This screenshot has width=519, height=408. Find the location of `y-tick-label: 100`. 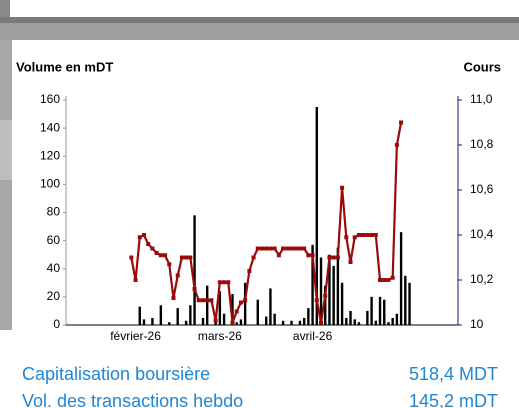

y-tick-label: 100 is located at coordinates (50, 184).